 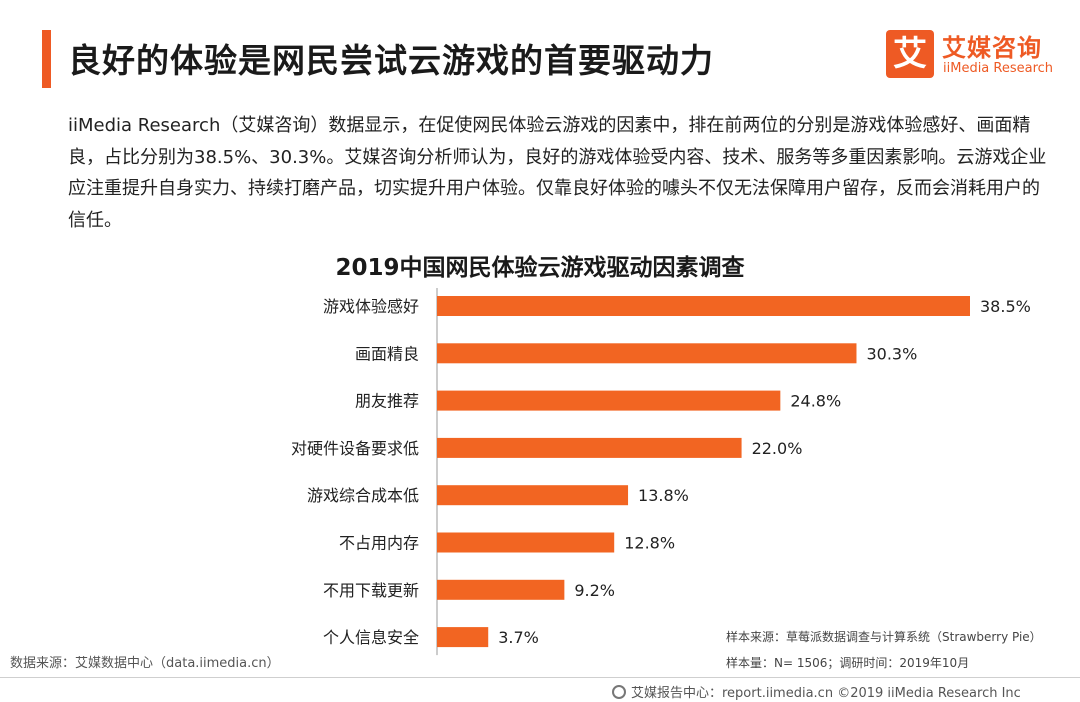 What do you see at coordinates (540, 268) in the screenshot?
I see `chart-title: 2019中国网民体验云游戏驱动因素调查` at bounding box center [540, 268].